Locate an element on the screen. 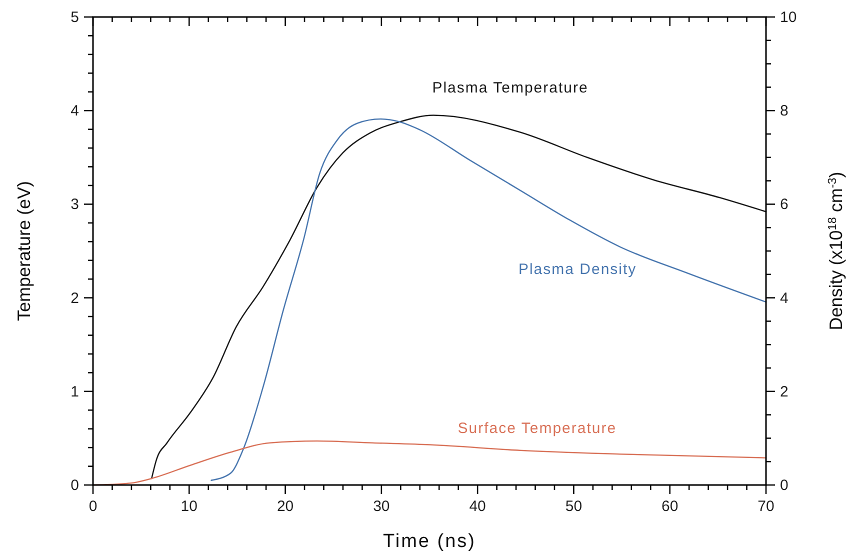  y2-tick-label: 0 is located at coordinates (784, 485).